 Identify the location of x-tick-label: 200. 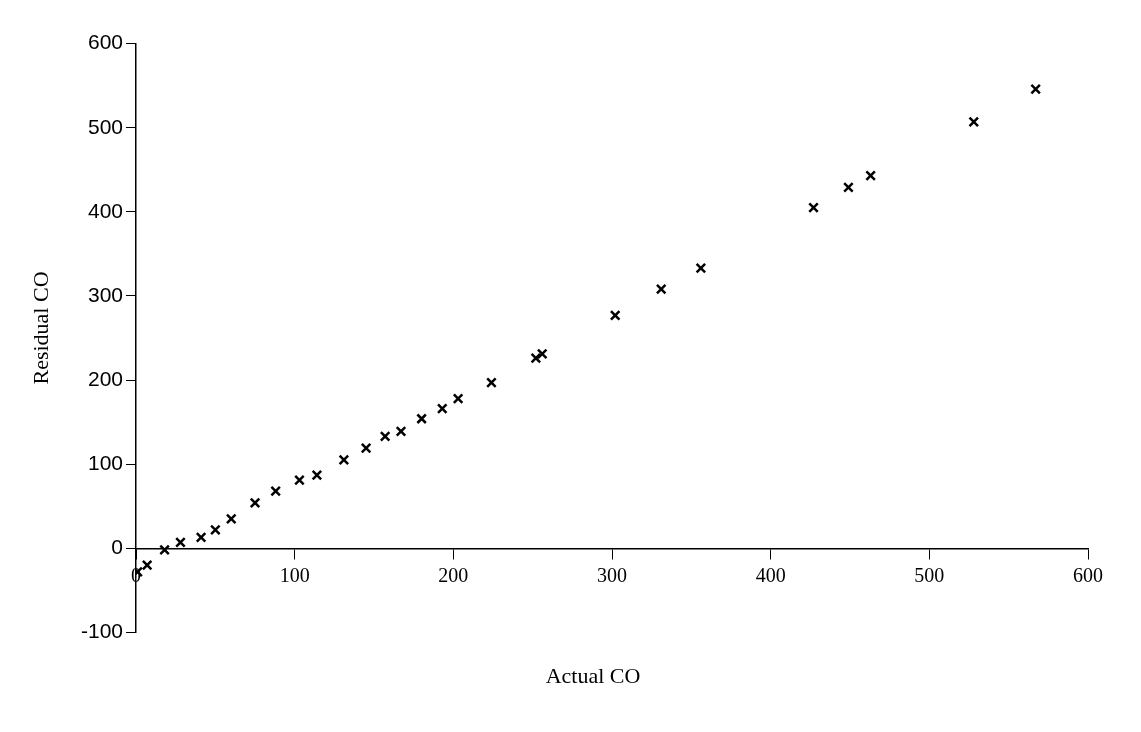
(453, 574).